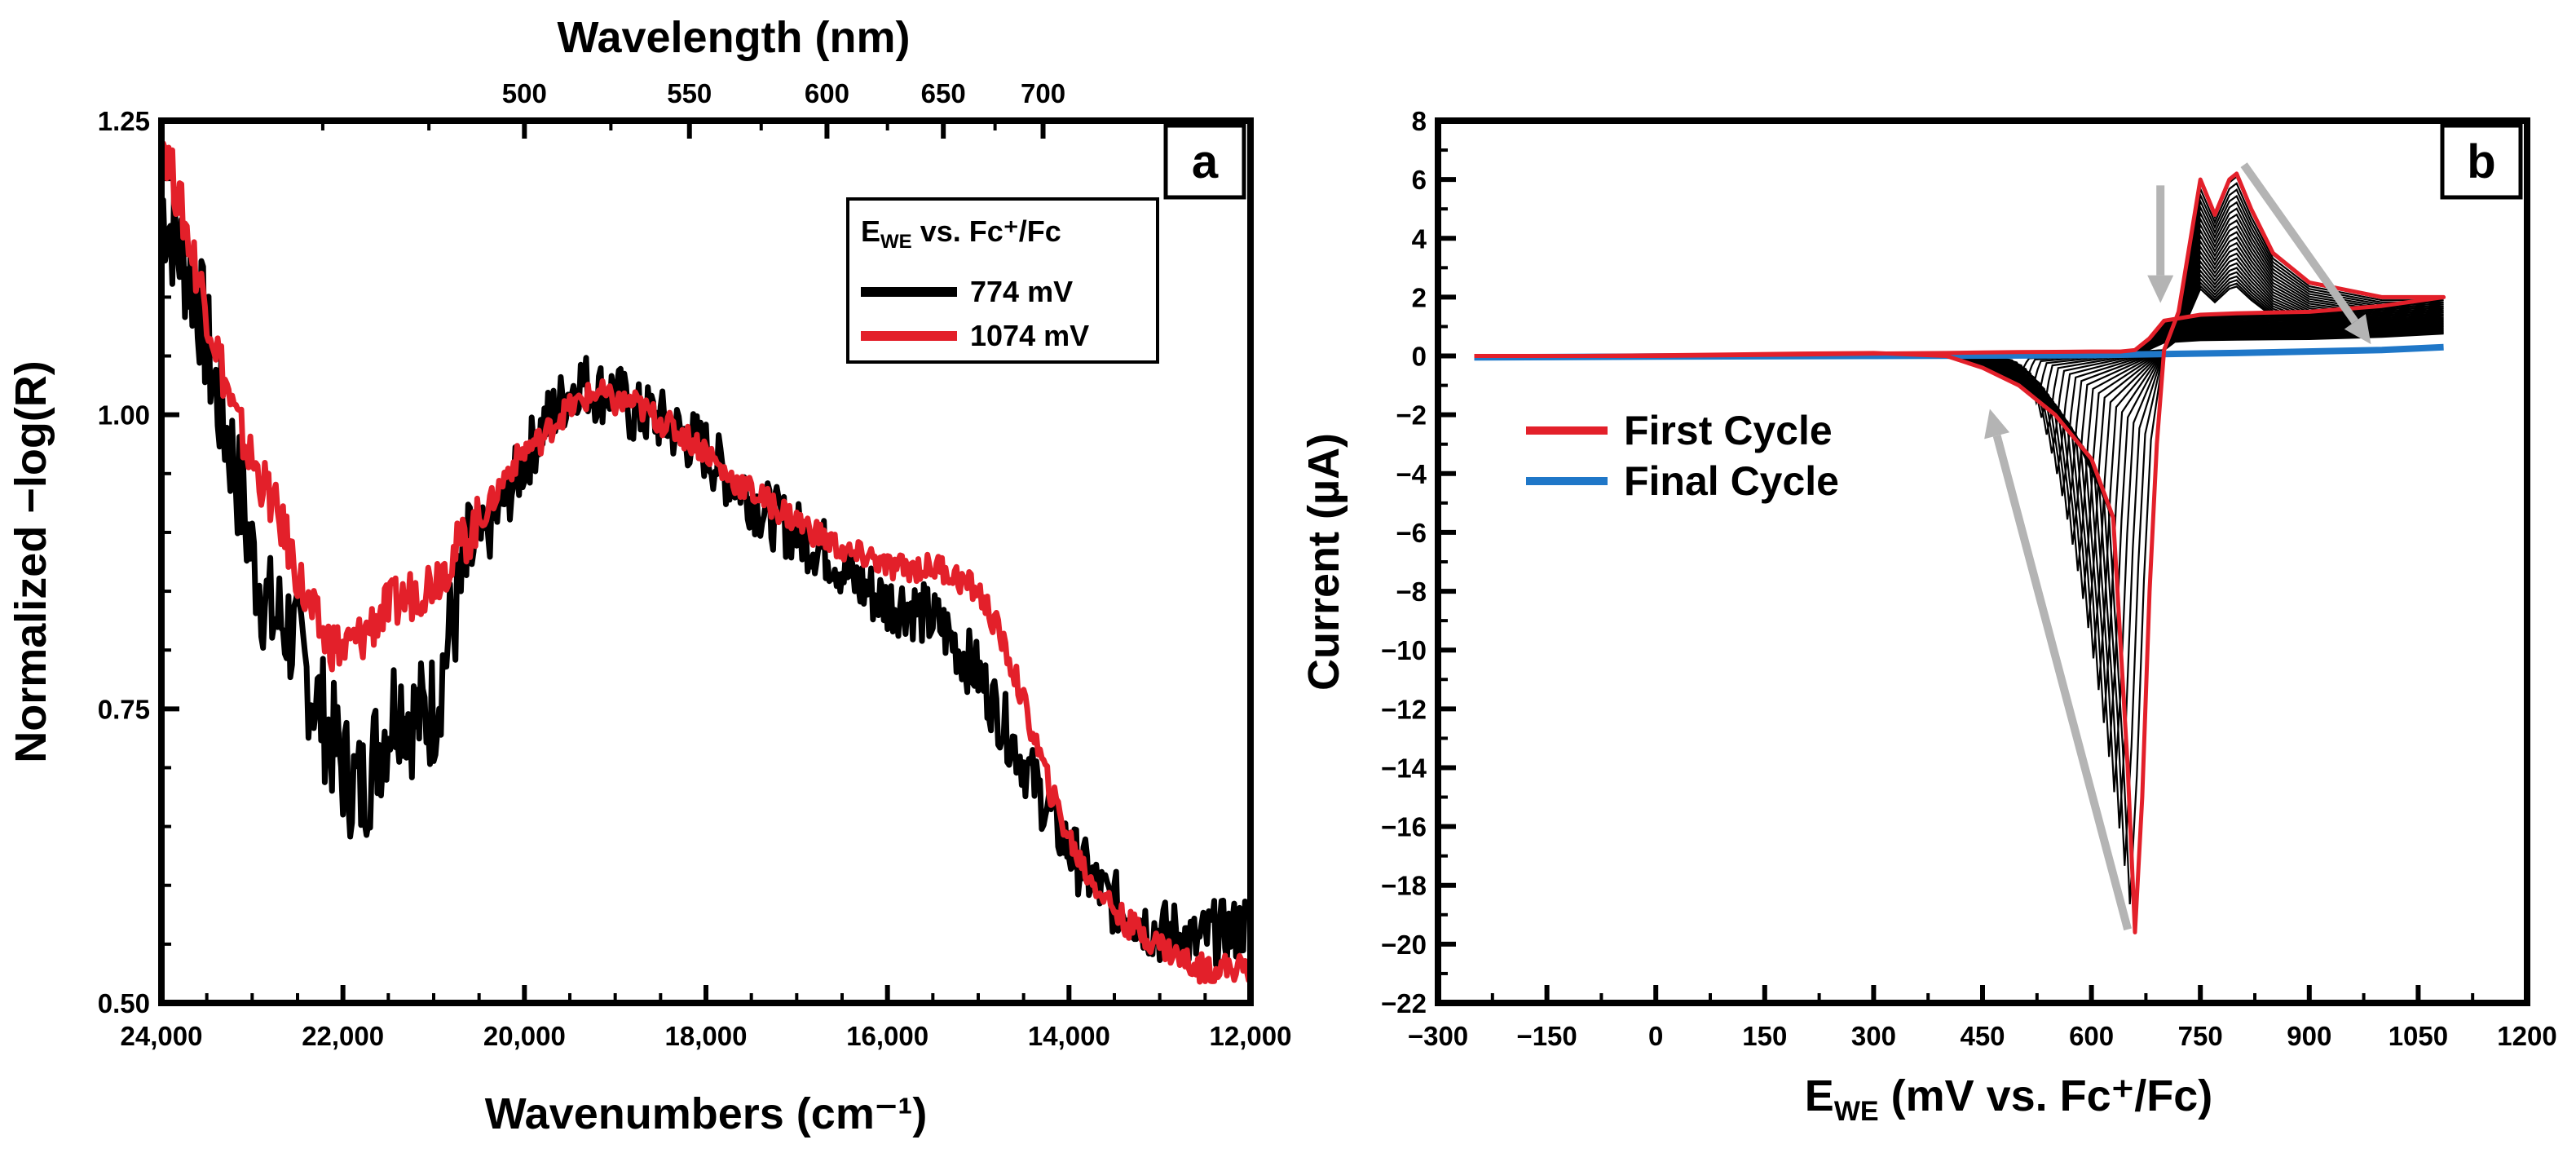  I want to click on y-tick-label-b: −14, so click(1404, 768).